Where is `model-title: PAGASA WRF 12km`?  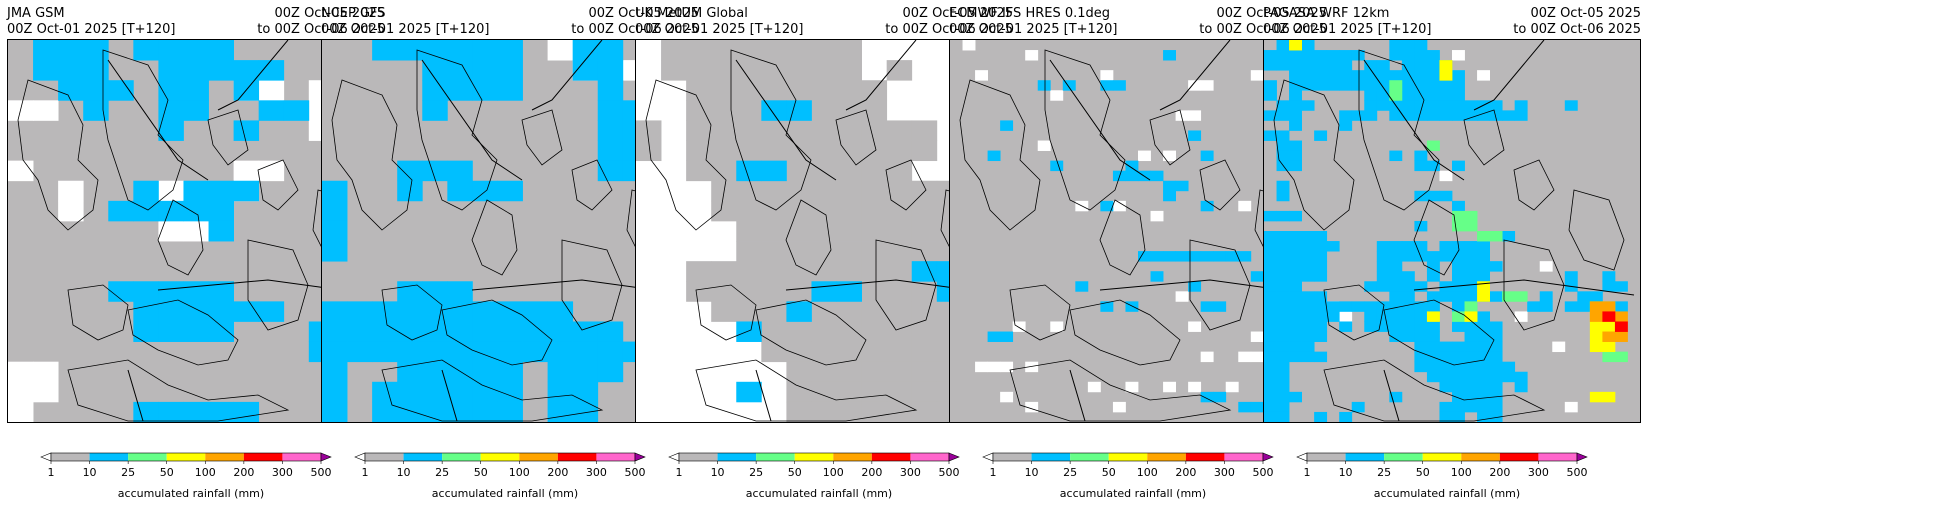
model-title: PAGASA WRF 12km is located at coordinates (1326, 13).